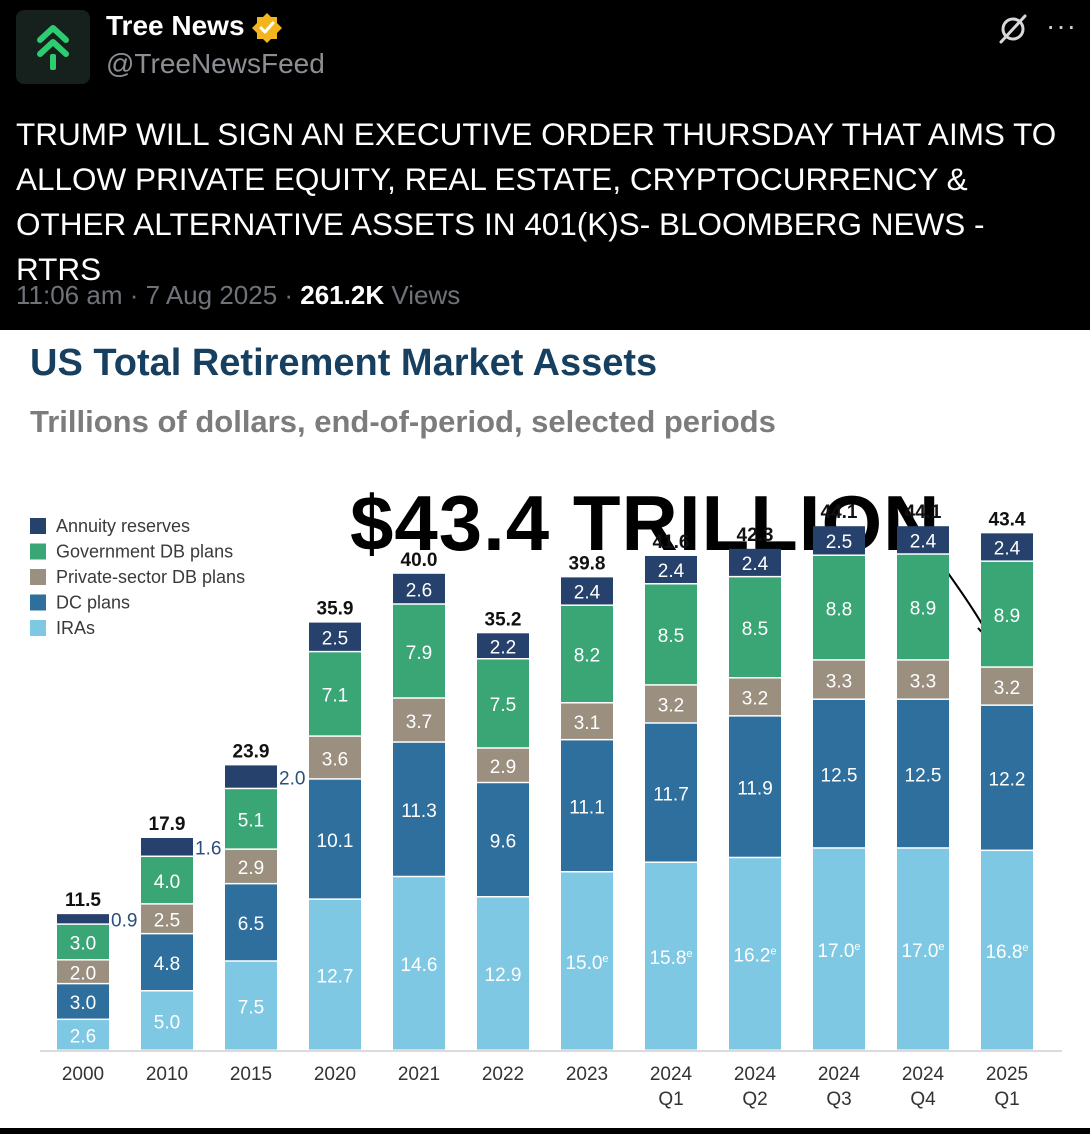 This screenshot has height=1134, width=1090. What do you see at coordinates (503, 619) in the screenshot?
I see `total-label: 35.2` at bounding box center [503, 619].